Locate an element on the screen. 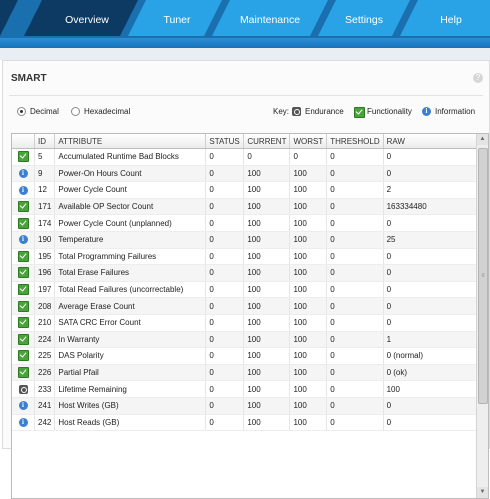 The width and height of the screenshot is (490, 499). table-scrollbar: ▲ ≡ ▼ is located at coordinates (482, 316).